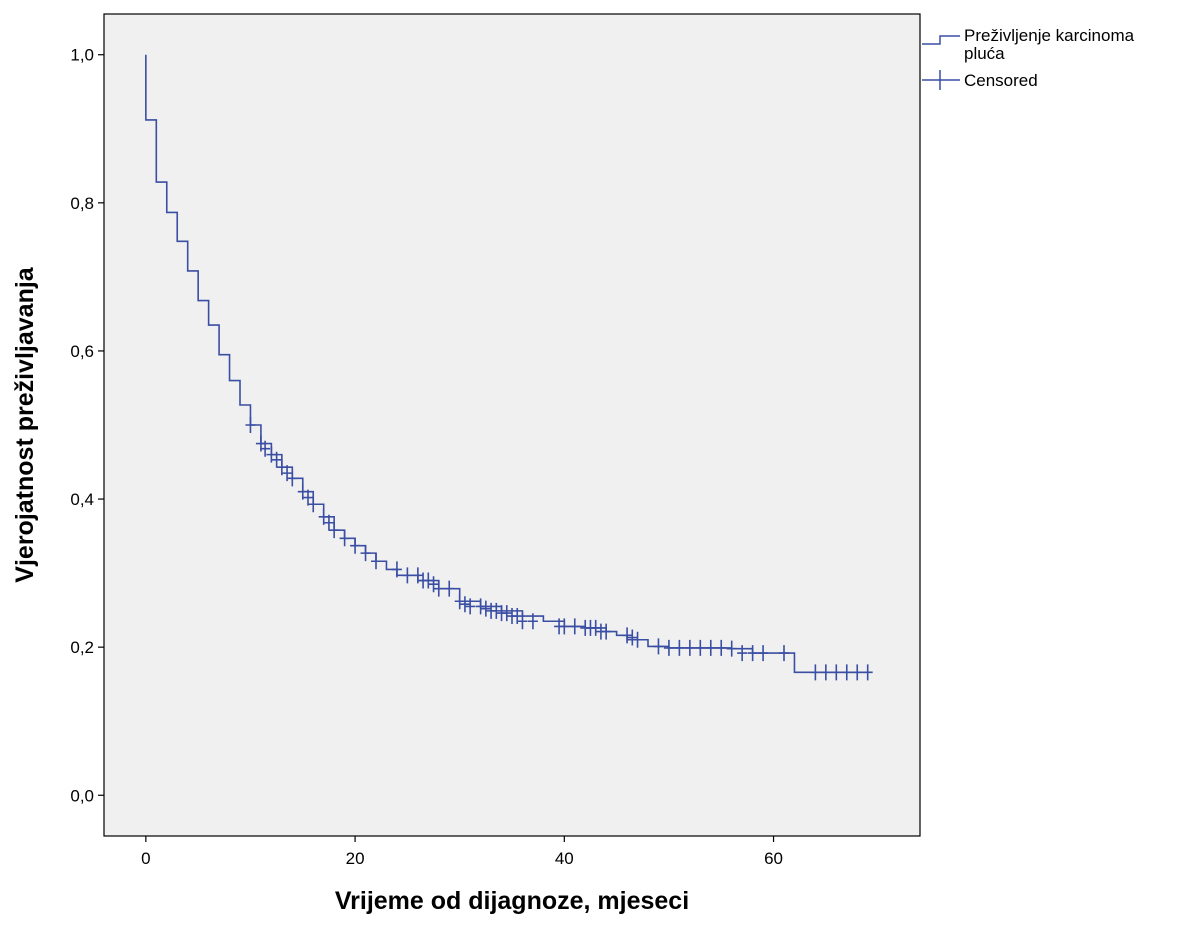  What do you see at coordinates (82, 351) in the screenshot?
I see `y-tick-label: 0,6` at bounding box center [82, 351].